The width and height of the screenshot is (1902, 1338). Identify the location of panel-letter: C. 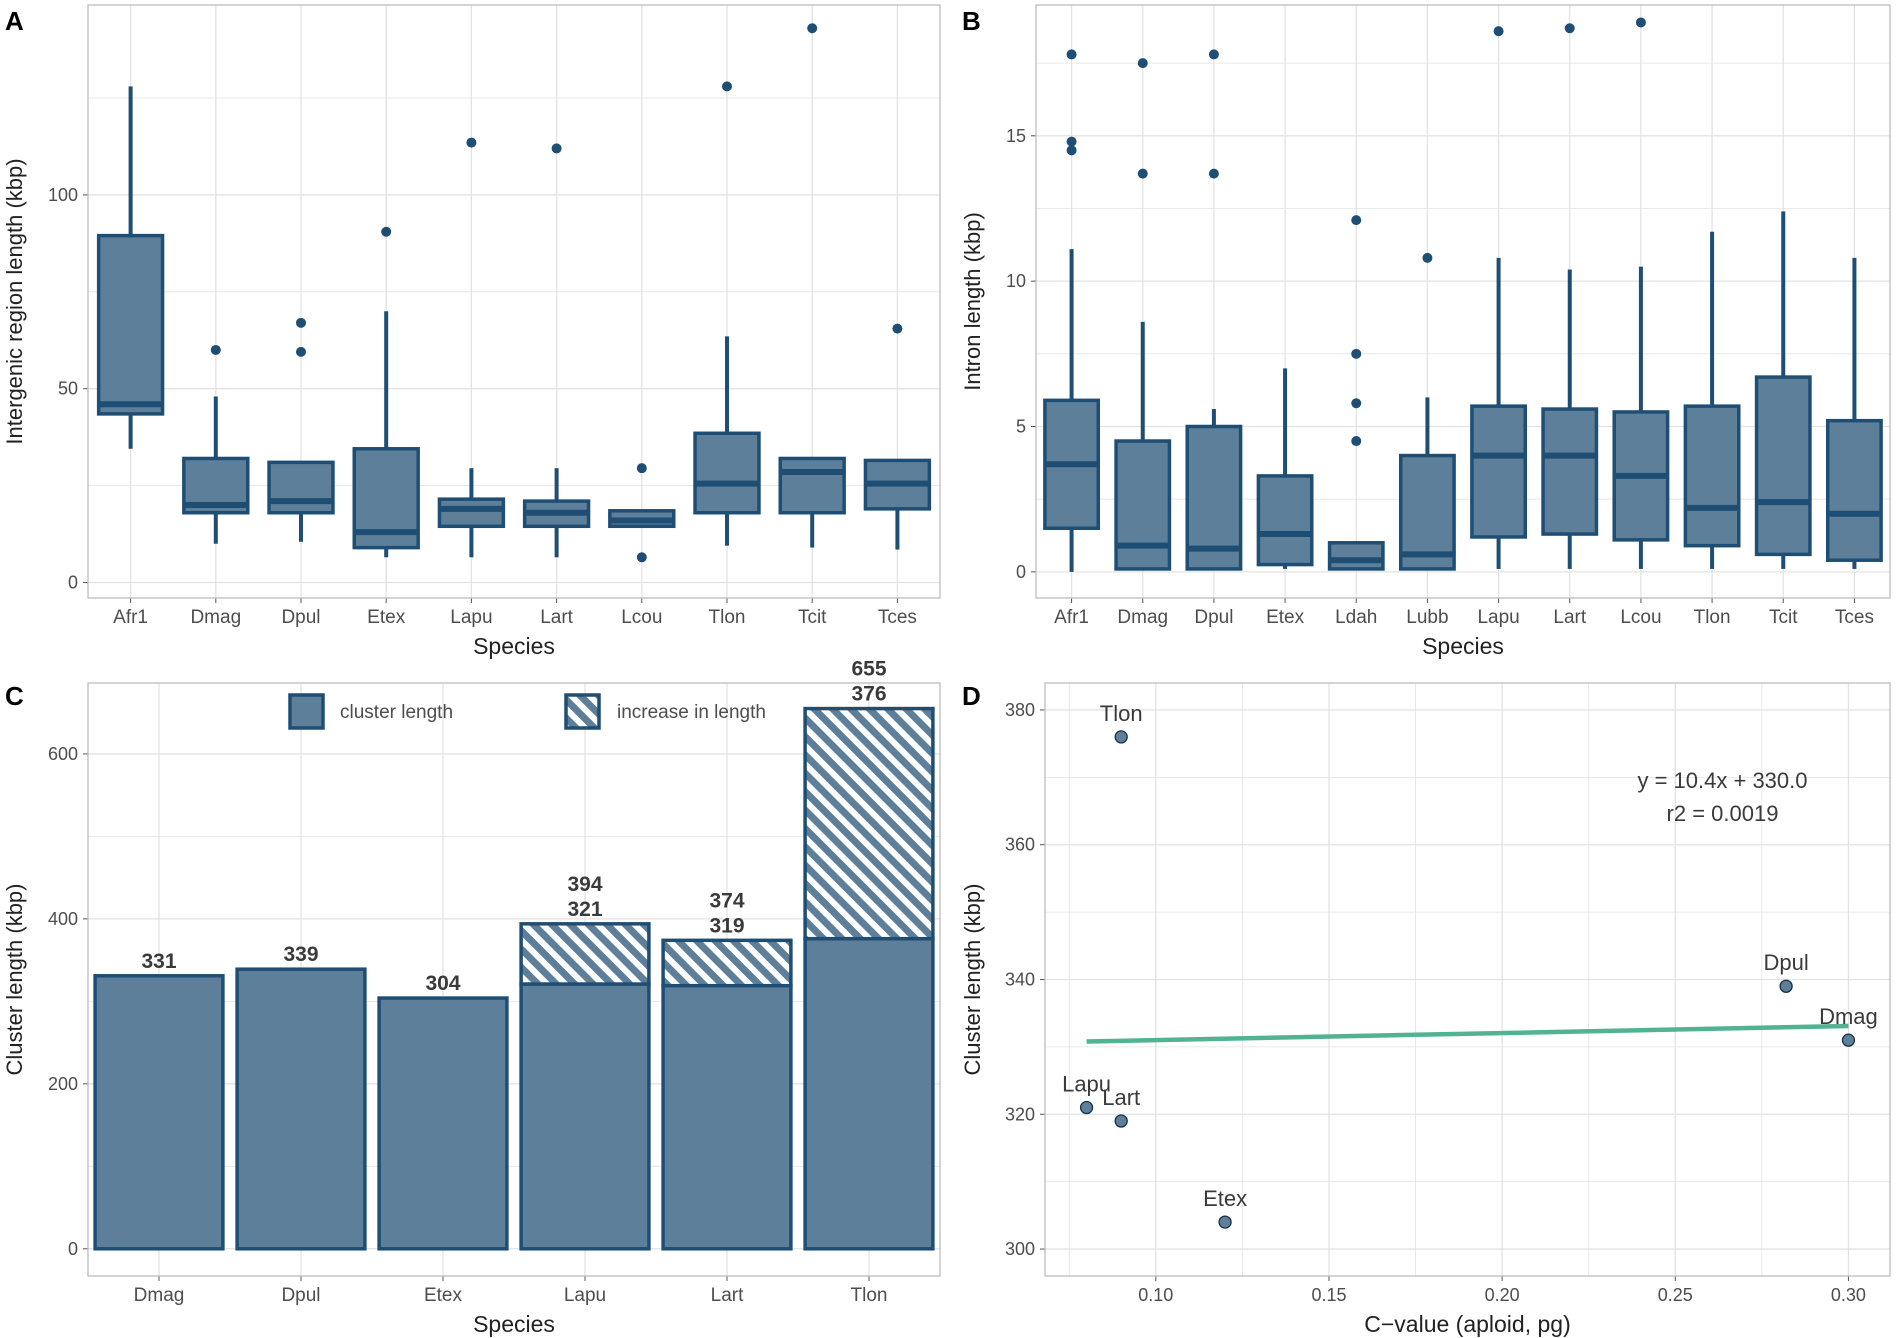
(14, 696).